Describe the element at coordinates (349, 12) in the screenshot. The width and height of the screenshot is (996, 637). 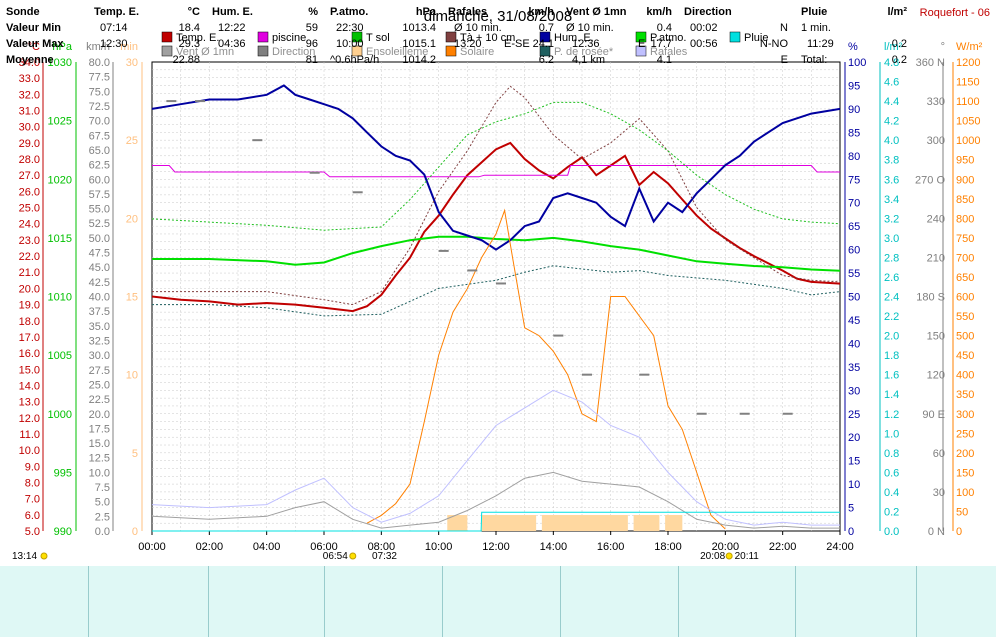
I see `stats-patmo-title: P.atmo.` at that location.